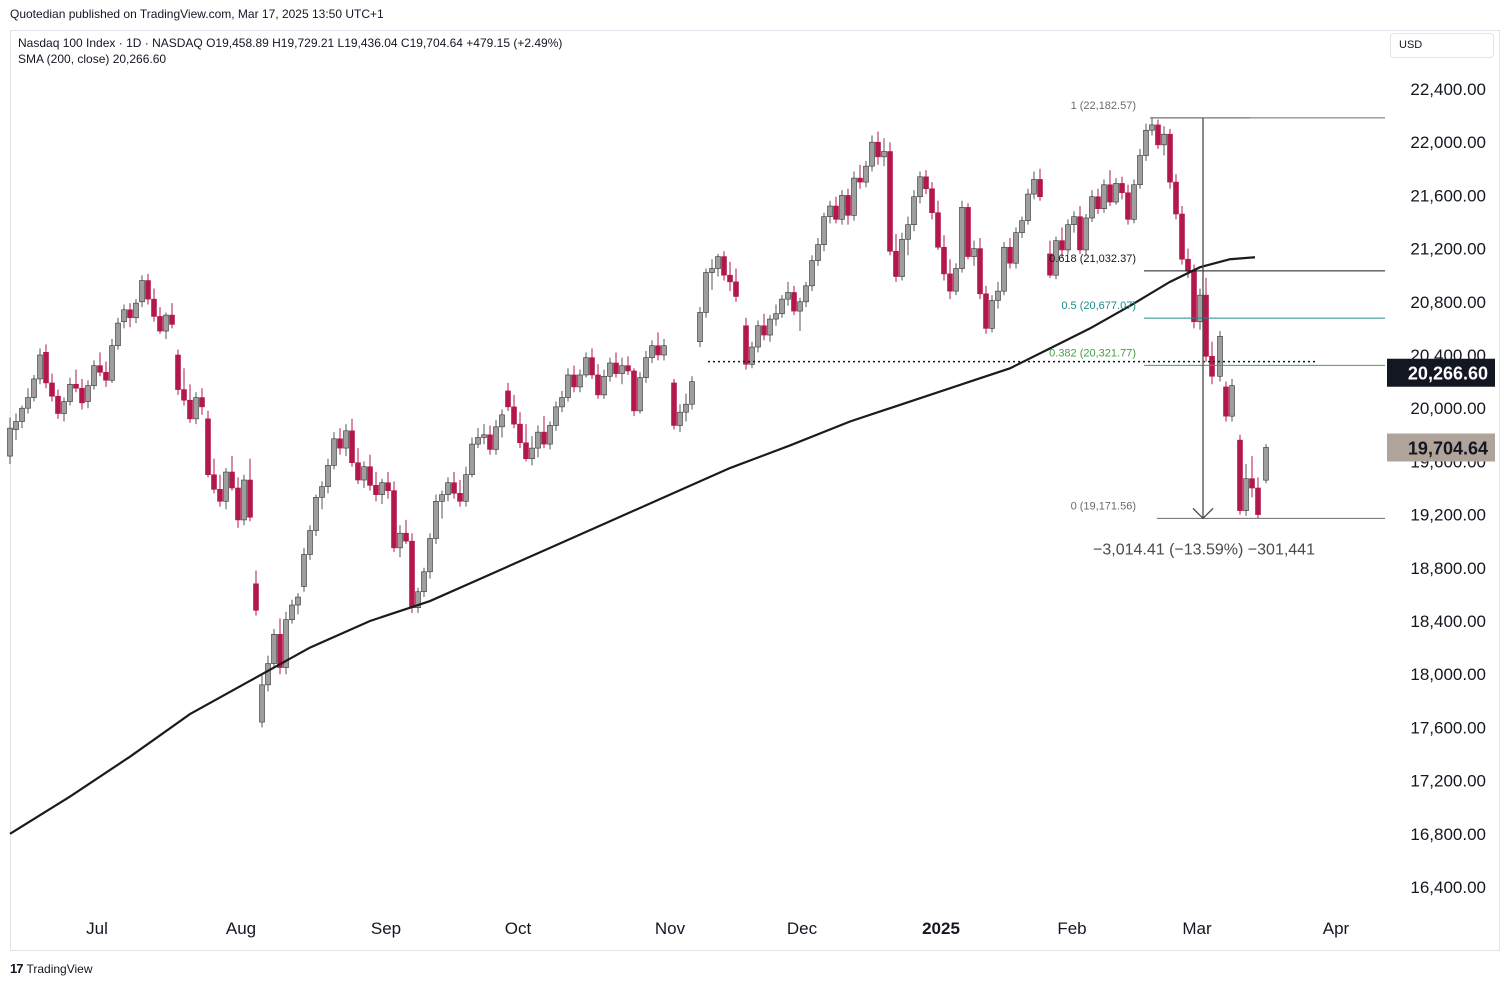 This screenshot has height=986, width=1510. Describe the element at coordinates (1448, 448) in the screenshot. I see `last-price-tag-label: 19,704.64` at that location.